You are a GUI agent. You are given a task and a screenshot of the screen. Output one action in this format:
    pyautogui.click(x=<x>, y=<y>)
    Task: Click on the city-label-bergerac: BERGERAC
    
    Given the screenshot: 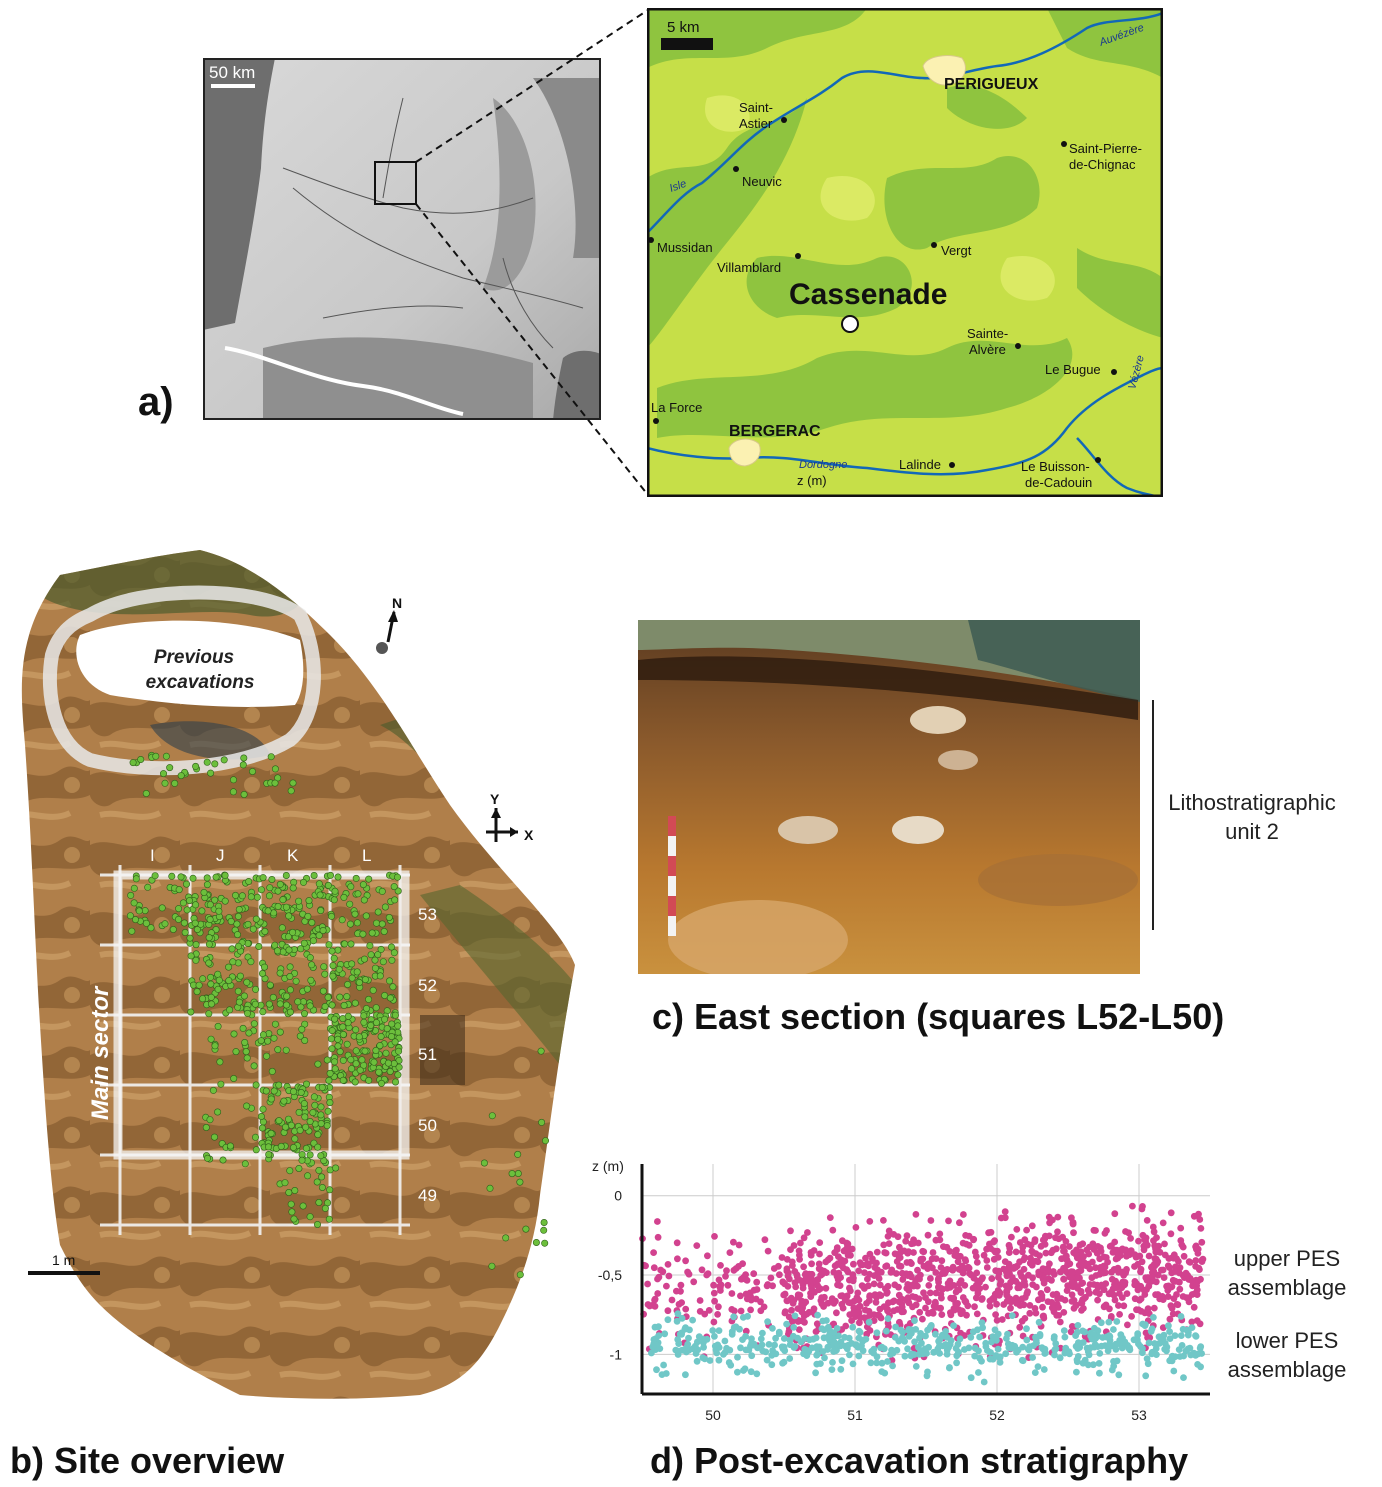 What is the action you would take?
    pyautogui.click(x=775, y=431)
    